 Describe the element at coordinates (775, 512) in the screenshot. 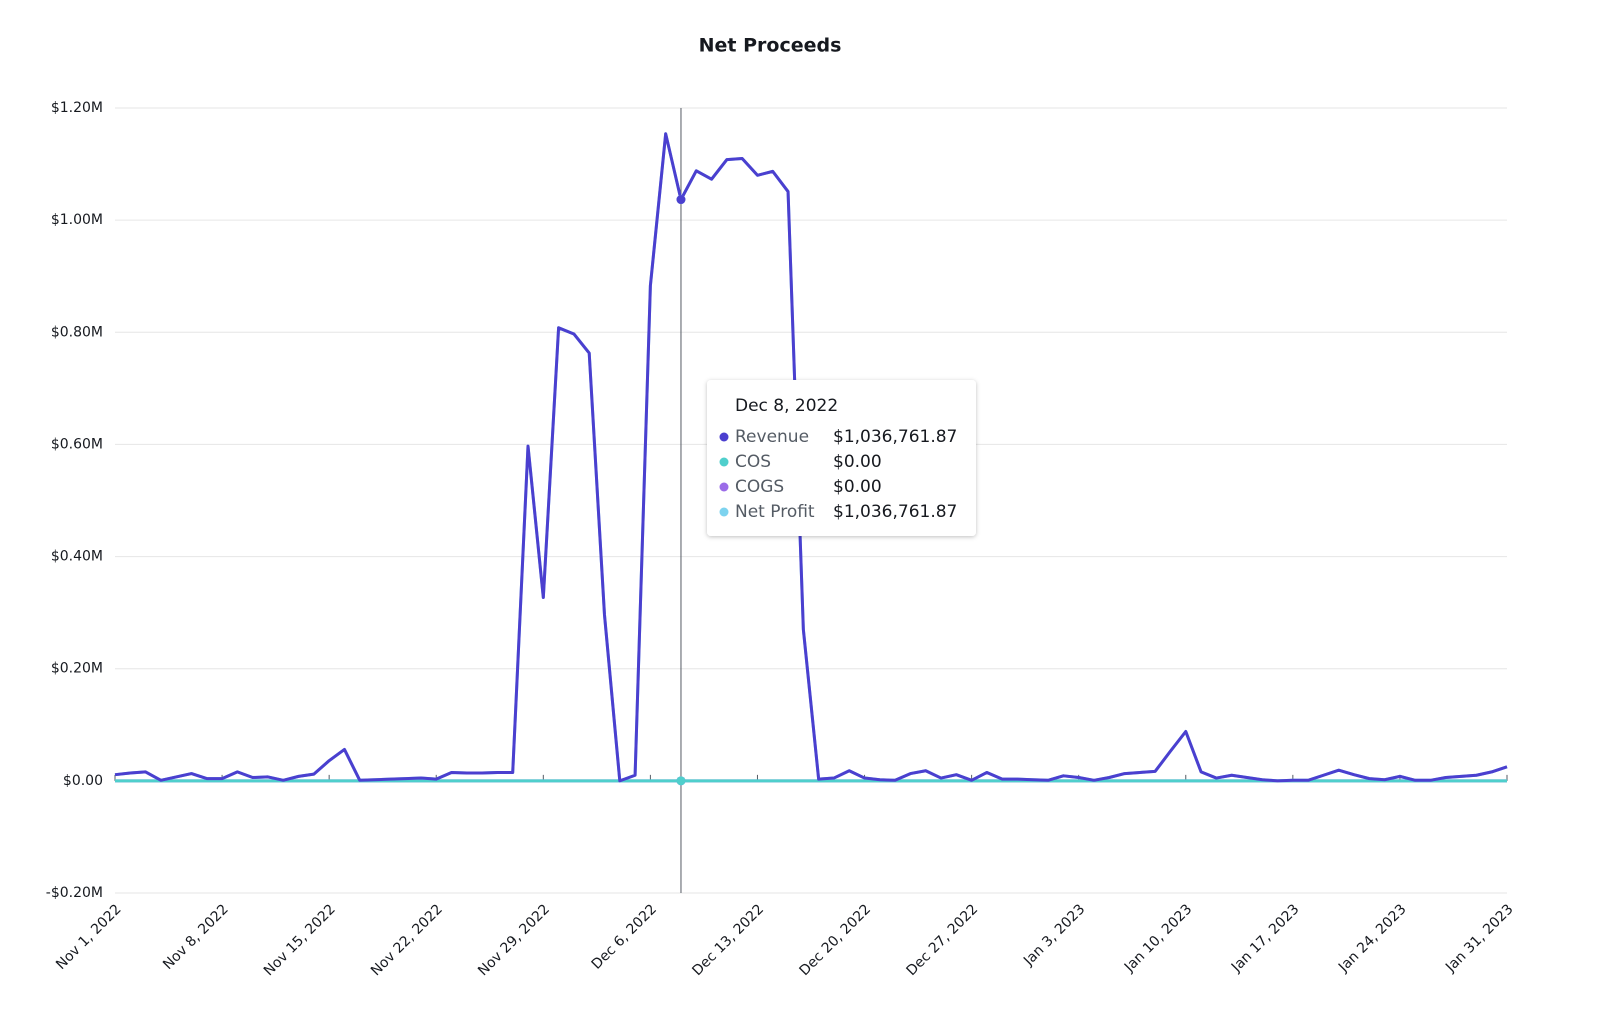

I see `tooltip-series-name: Net Profit` at that location.